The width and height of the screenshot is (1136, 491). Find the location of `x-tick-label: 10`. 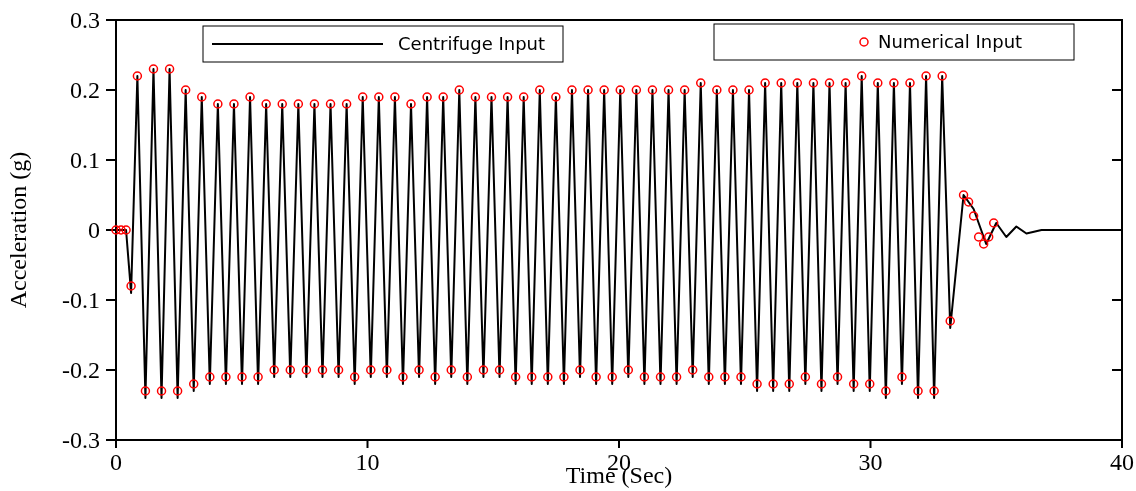

x-tick-label: 10 is located at coordinates (367, 462).